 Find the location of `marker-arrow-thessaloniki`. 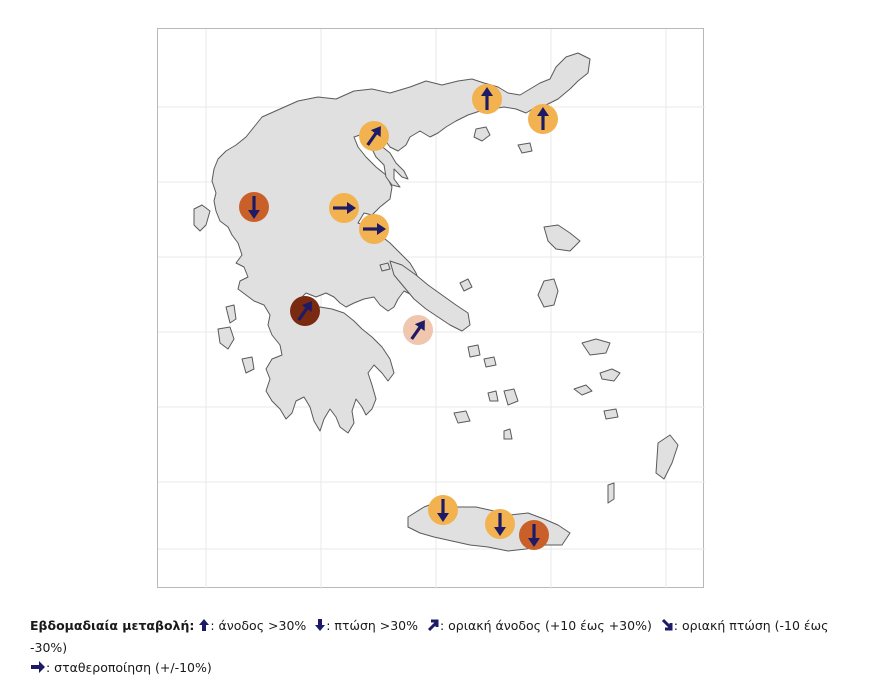

marker-arrow-thessaloniki is located at coordinates (373, 136).